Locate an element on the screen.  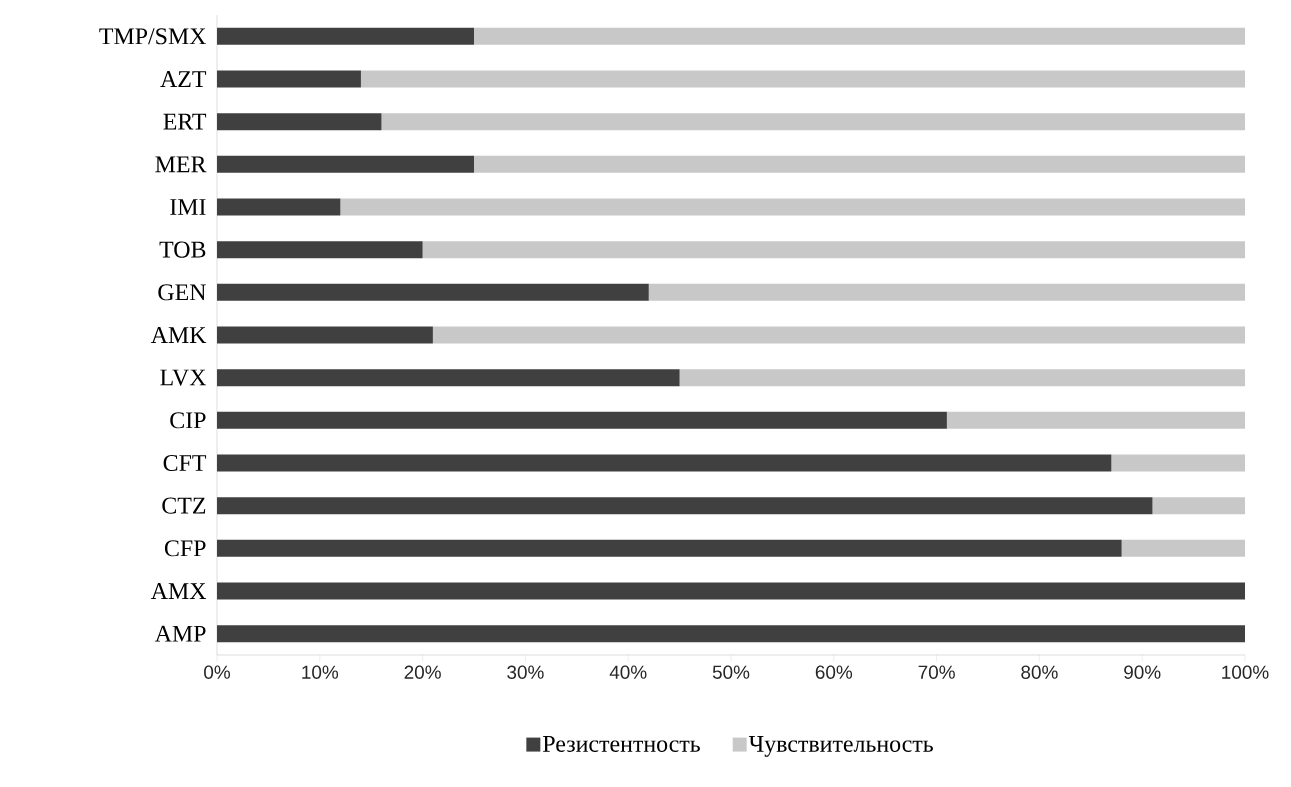
x-tick-label: 40% is located at coordinates (628, 672).